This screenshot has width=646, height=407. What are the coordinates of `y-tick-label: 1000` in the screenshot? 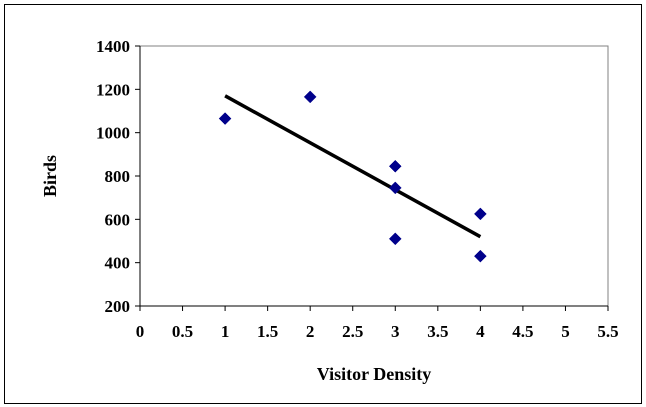 It's located at (113, 133).